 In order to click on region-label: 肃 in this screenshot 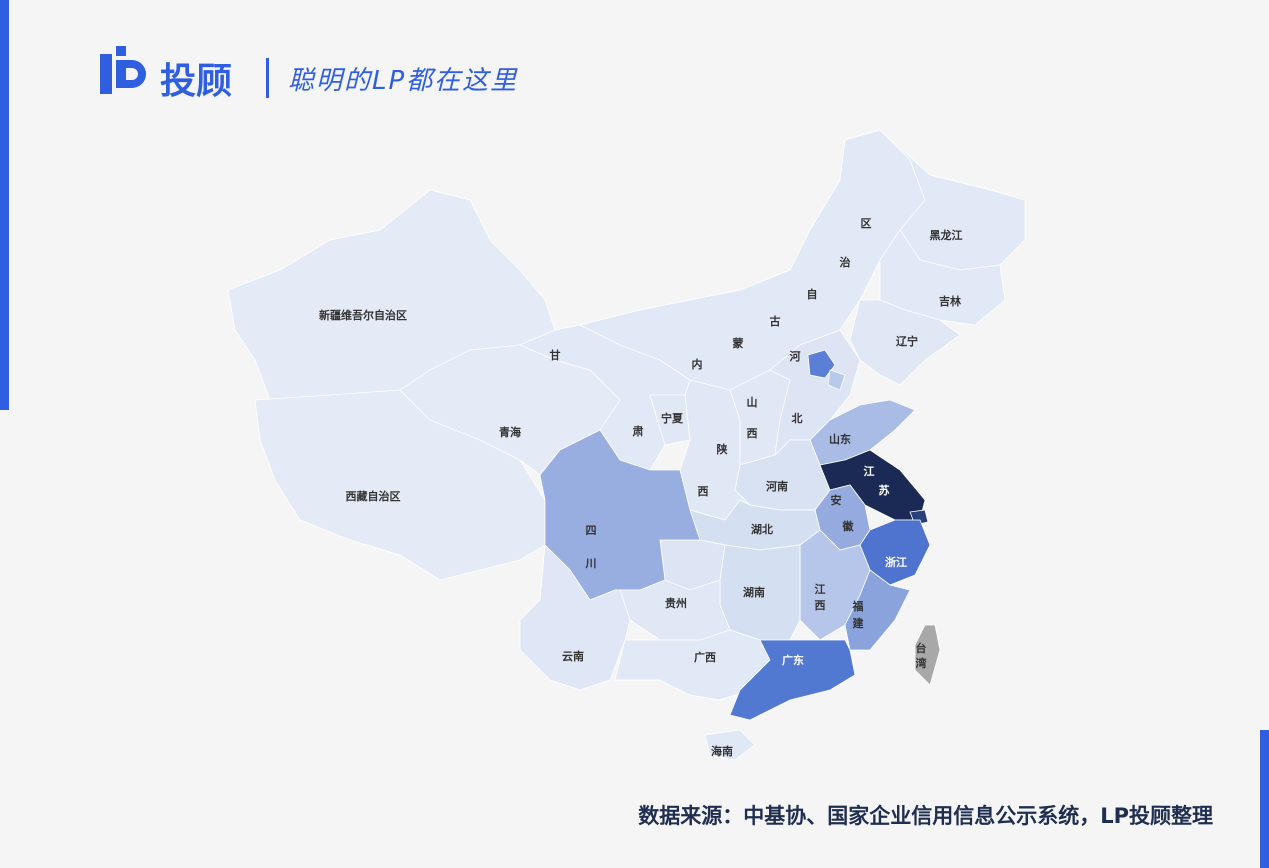, I will do `click(638, 431)`.